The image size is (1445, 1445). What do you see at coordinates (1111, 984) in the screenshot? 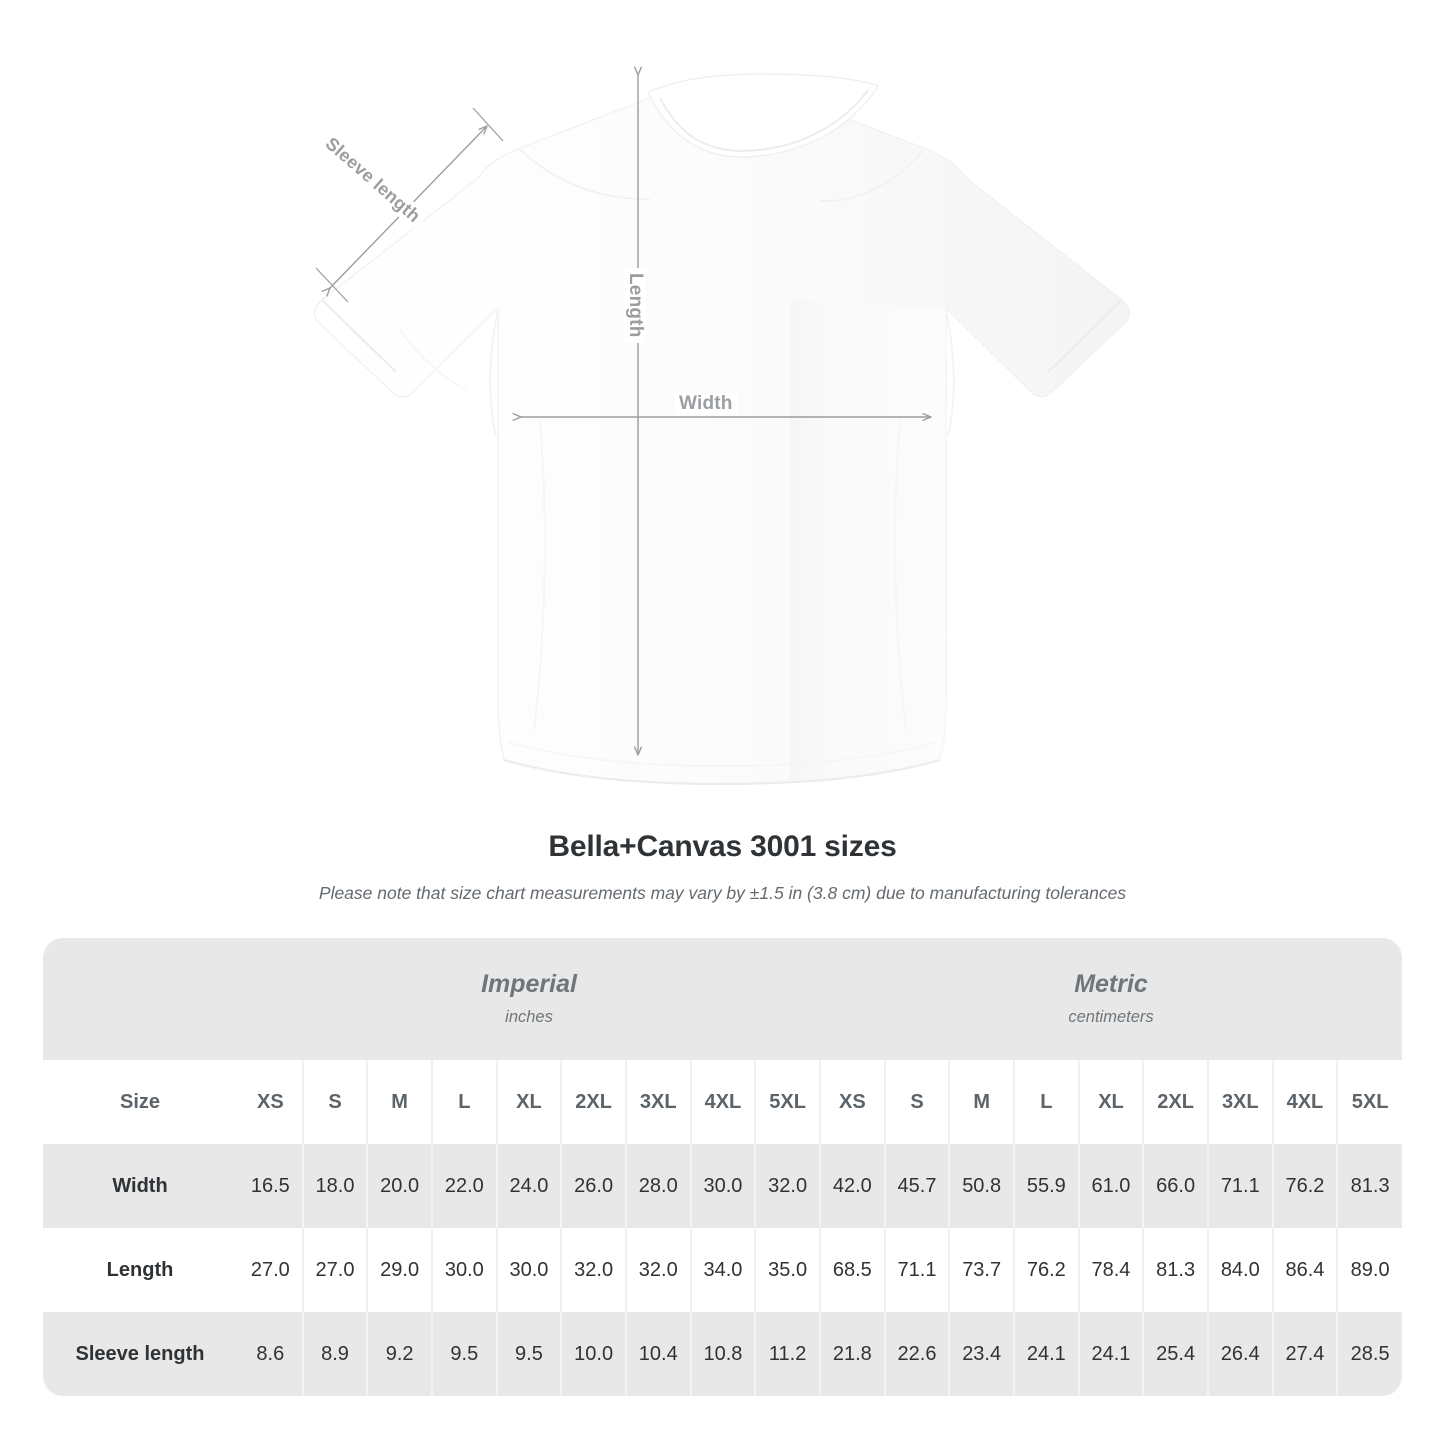
I see `unit-system-name: Metric` at bounding box center [1111, 984].